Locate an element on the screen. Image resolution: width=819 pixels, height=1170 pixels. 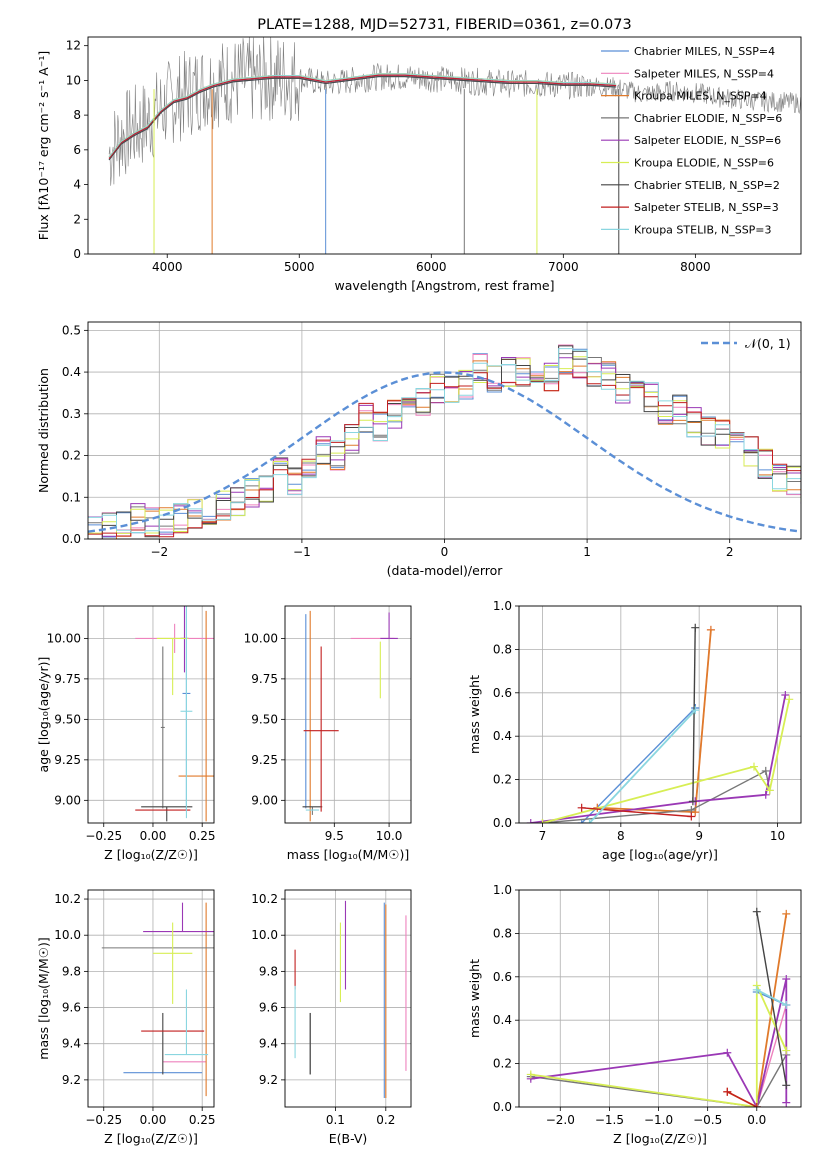
x-tick-label: −2 is located at coordinates (159, 552).